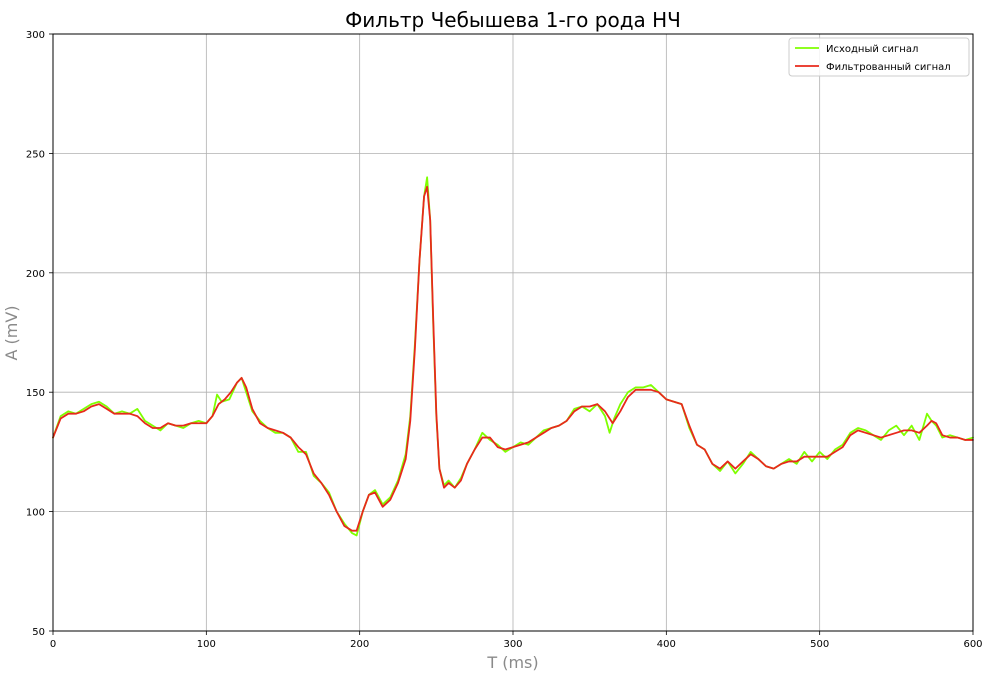 This screenshot has height=679, width=1003. I want to click on x-tick-label: 300, so click(512, 644).